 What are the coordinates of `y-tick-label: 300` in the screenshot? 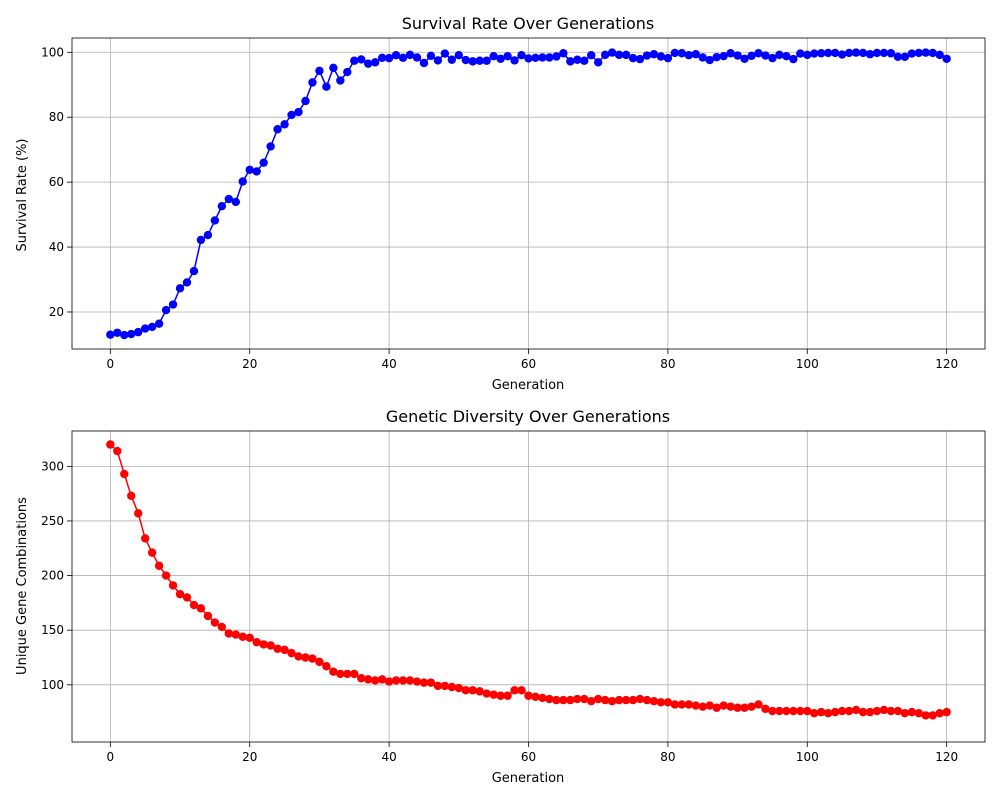 It's located at (52, 466).